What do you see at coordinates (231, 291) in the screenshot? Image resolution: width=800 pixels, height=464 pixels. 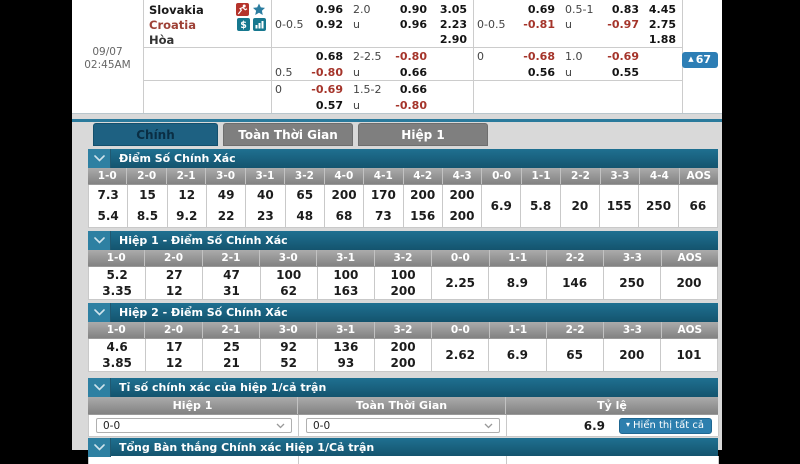 I see `odds-value: 31` at bounding box center [231, 291].